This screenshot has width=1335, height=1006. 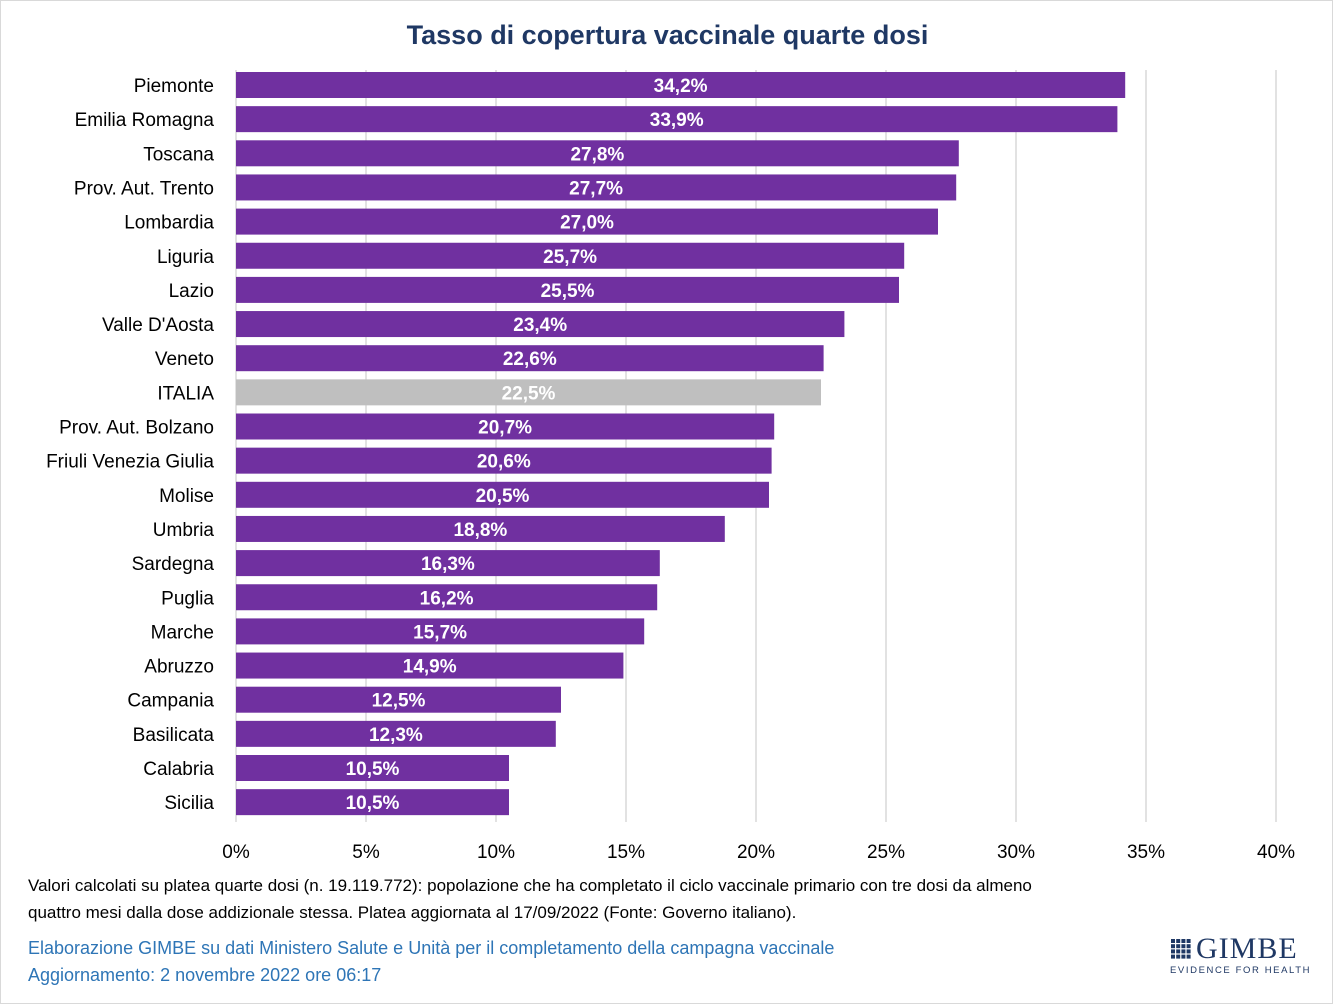 I want to click on bar-data-label: 12,3%, so click(x=396, y=735).